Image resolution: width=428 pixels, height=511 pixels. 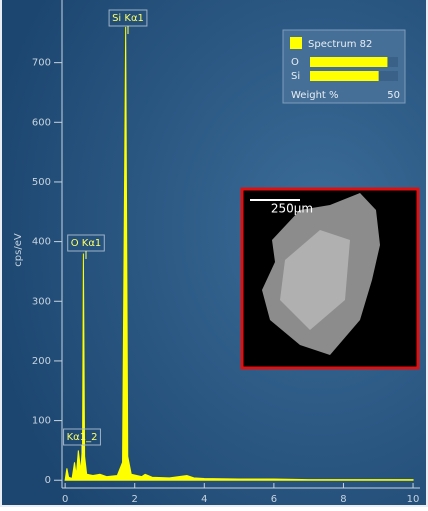 What do you see at coordinates (315, 95) in the screenshot?
I see `legend-scale-label: Weight %` at bounding box center [315, 95].